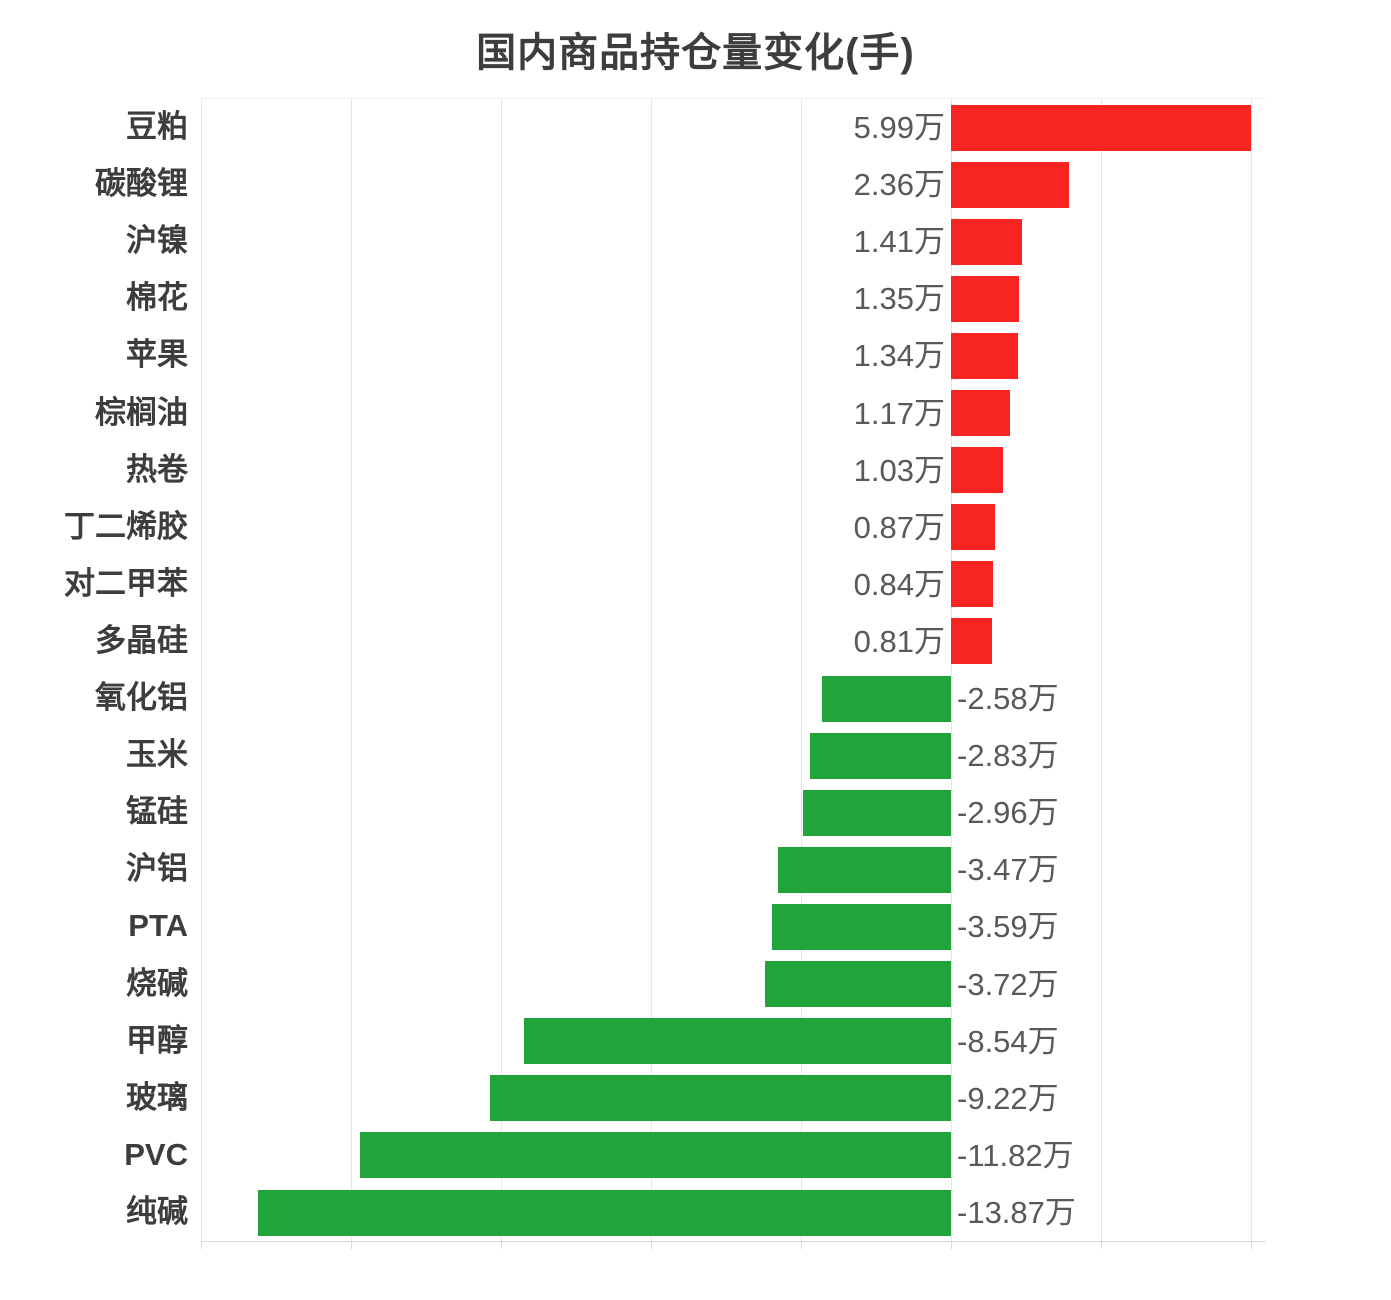 Image resolution: width=1391 pixels, height=1300 pixels. I want to click on value-label: -3.59万, so click(1008, 927).